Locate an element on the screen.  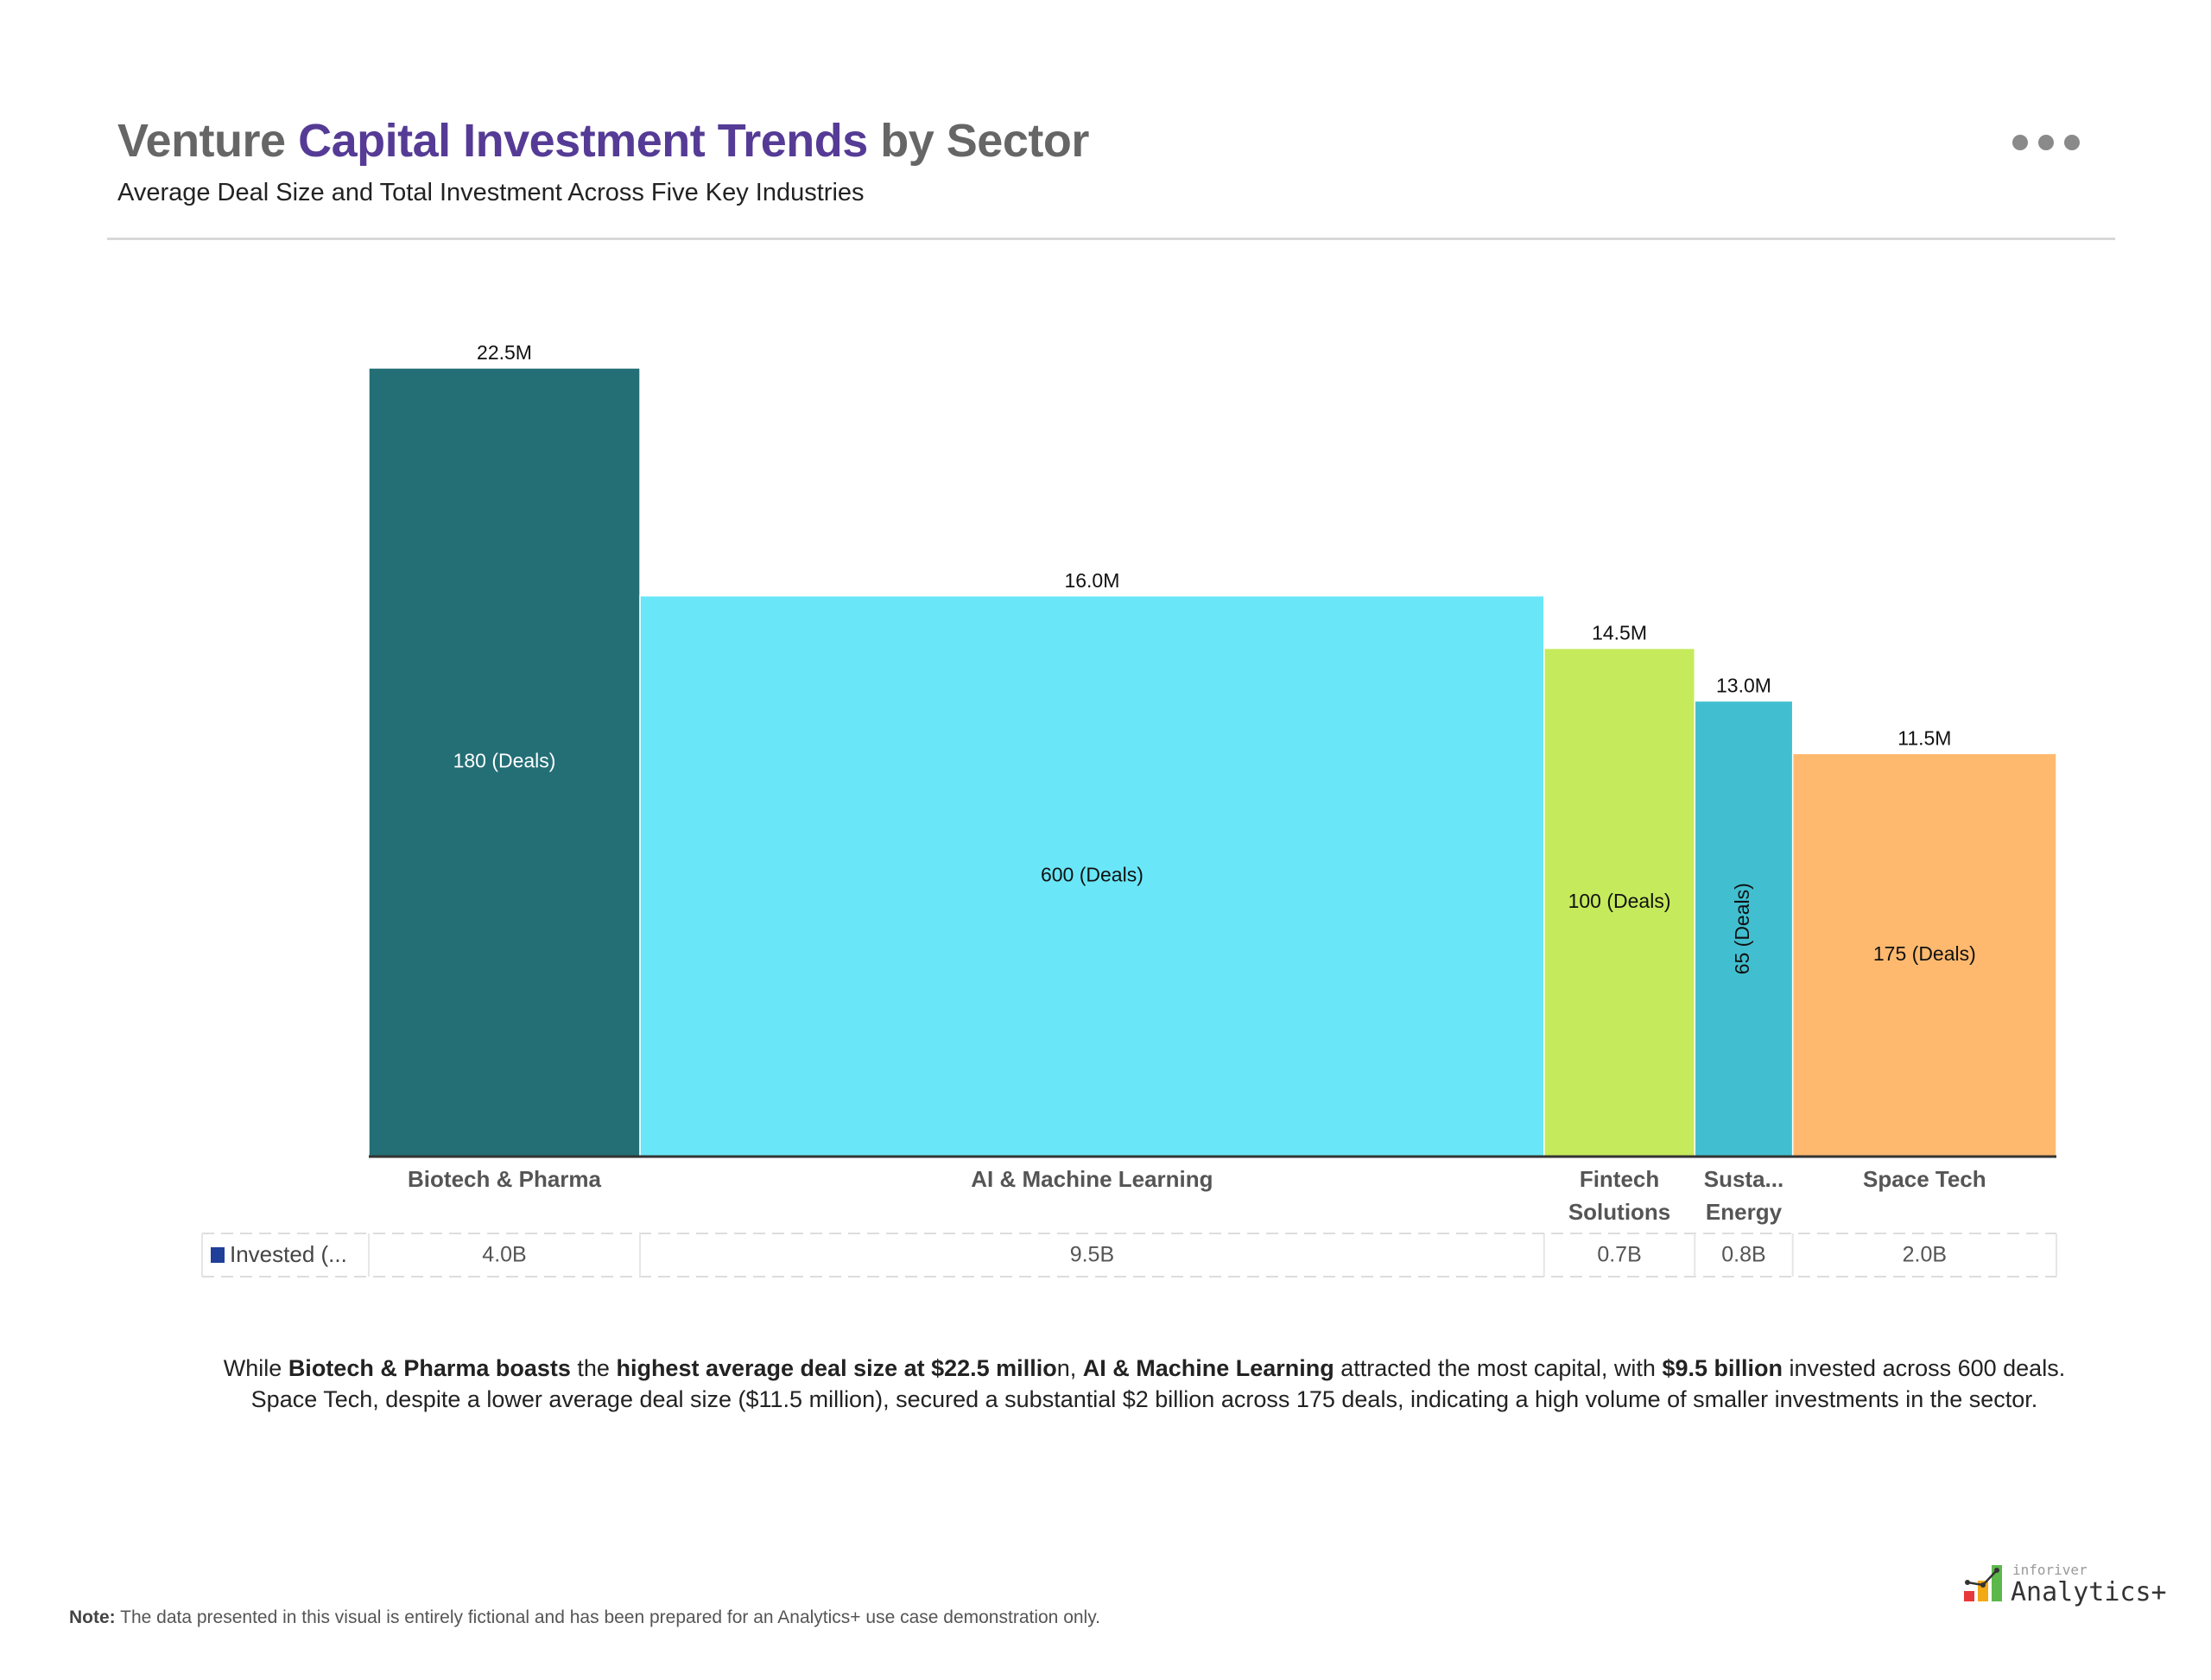
insight-t5: invested across 600 deals. is located at coordinates (1924, 1368).